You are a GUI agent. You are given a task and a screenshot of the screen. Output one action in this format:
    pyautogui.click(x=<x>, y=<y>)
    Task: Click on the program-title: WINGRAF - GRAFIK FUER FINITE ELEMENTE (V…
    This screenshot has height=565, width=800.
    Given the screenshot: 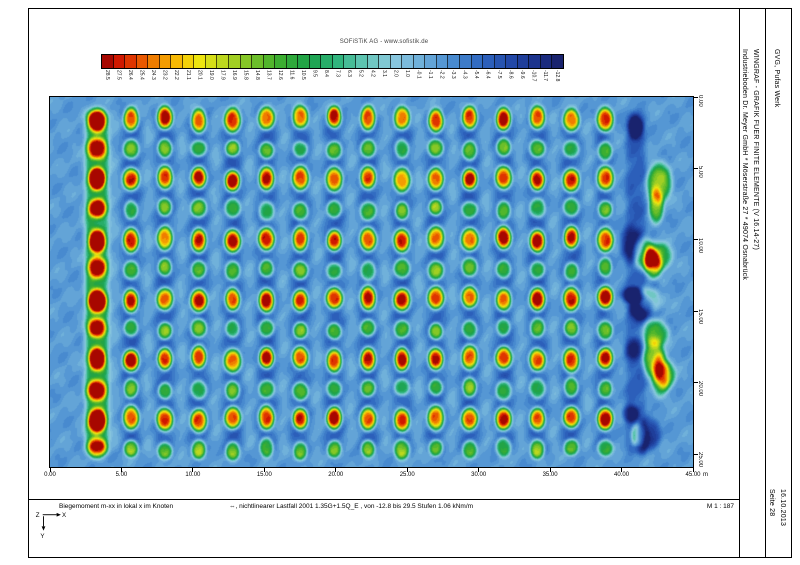 What is the action you would take?
    pyautogui.click(x=755, y=149)
    